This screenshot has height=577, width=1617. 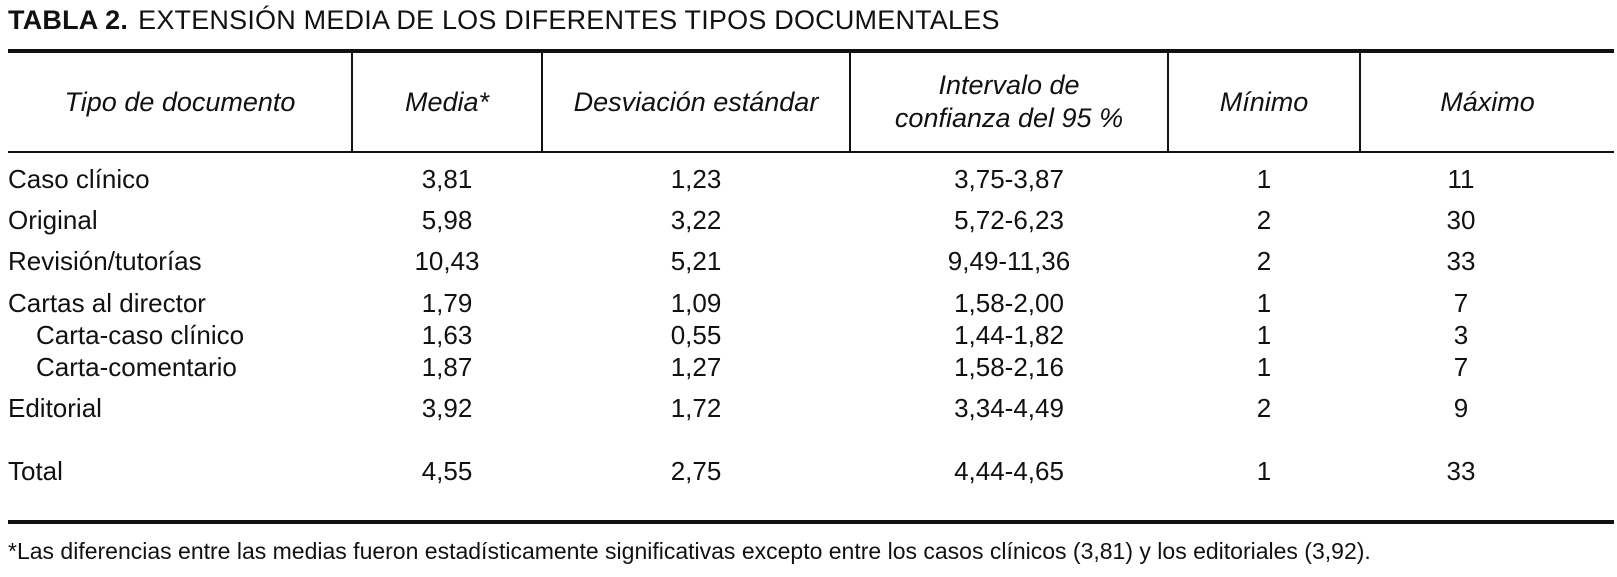 What do you see at coordinates (35, 471) in the screenshot?
I see `cell-tipo: Total` at bounding box center [35, 471].